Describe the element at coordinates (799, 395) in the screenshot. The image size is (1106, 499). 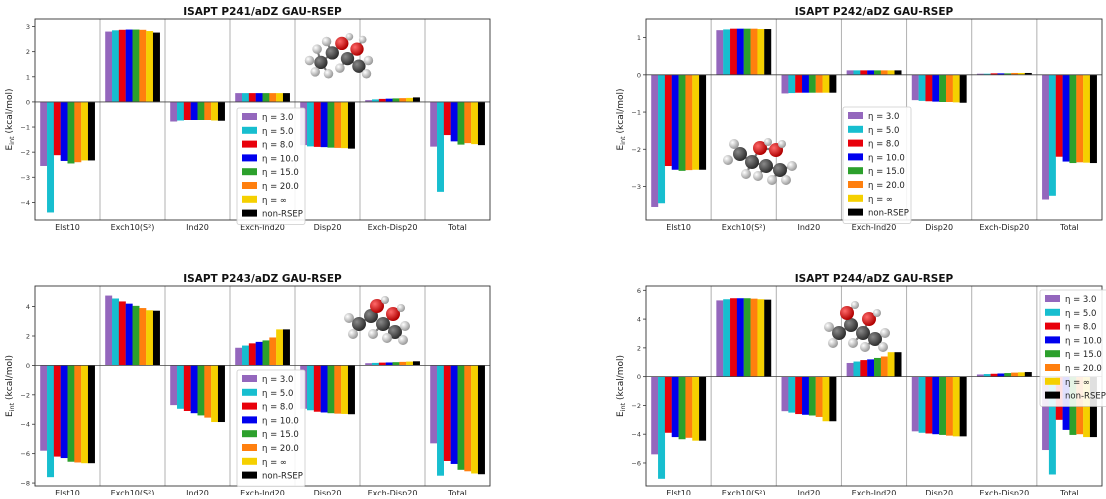
I see `bar-ind20-s3` at that location.